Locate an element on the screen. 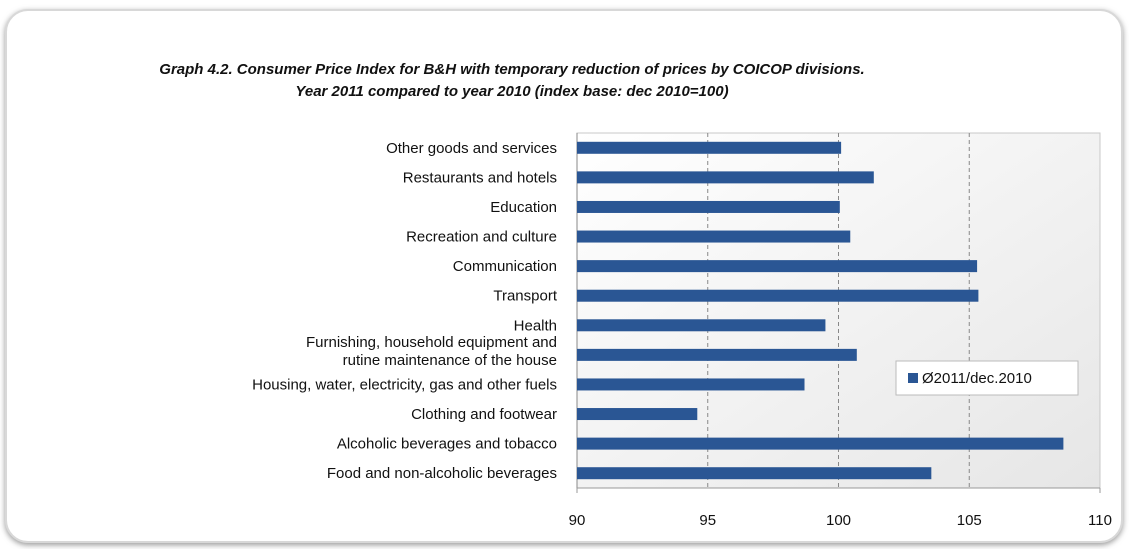 This screenshot has width=1129, height=554. y-tick-label: Recreation and culture is located at coordinates (481, 237).